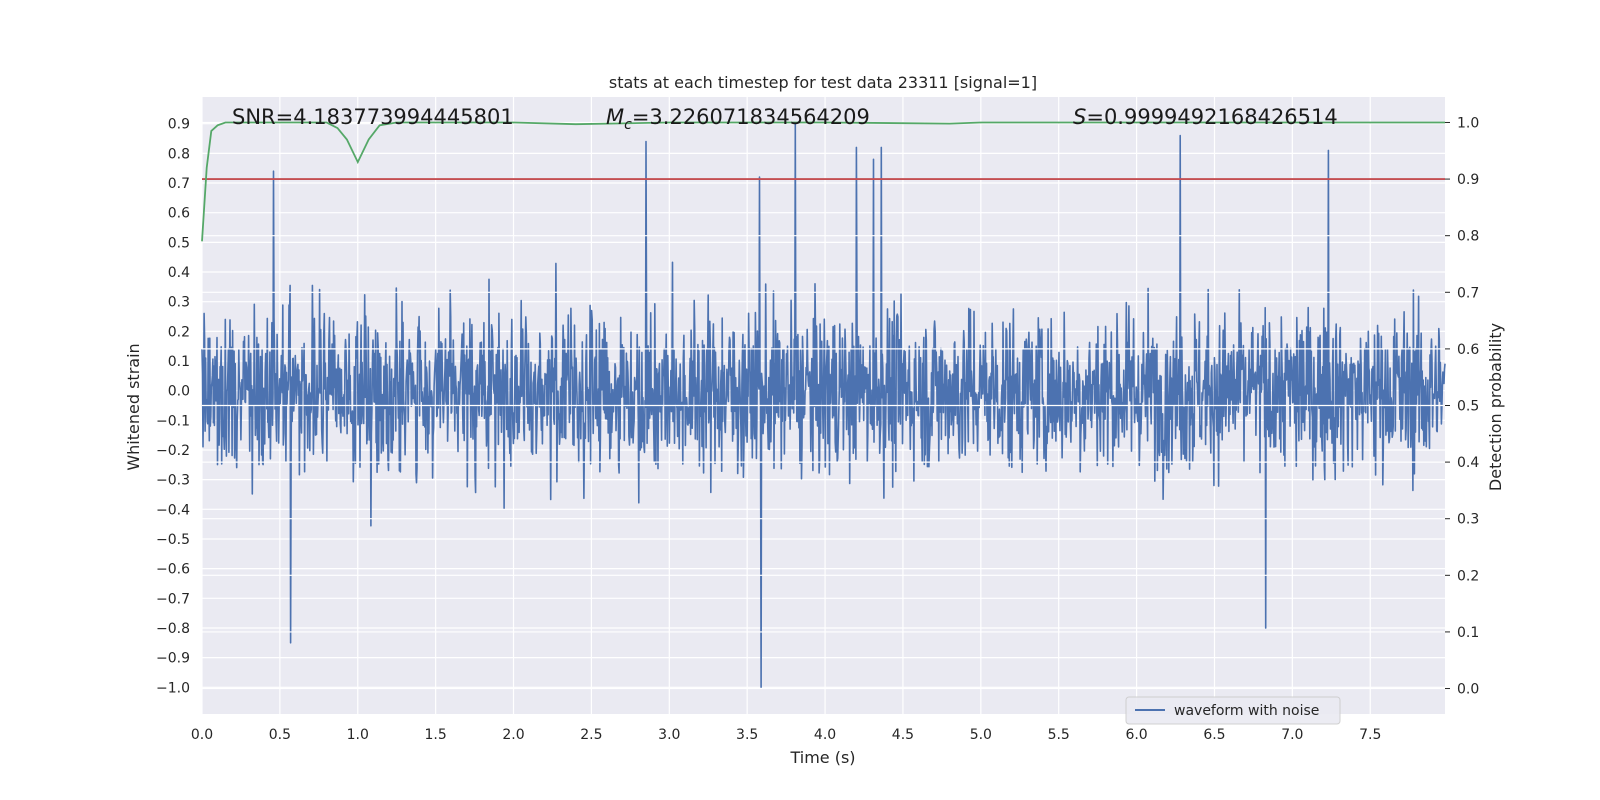 Image resolution: width=1600 pixels, height=800 pixels. I want to click on y-tick-label: 0.7, so click(179, 184).